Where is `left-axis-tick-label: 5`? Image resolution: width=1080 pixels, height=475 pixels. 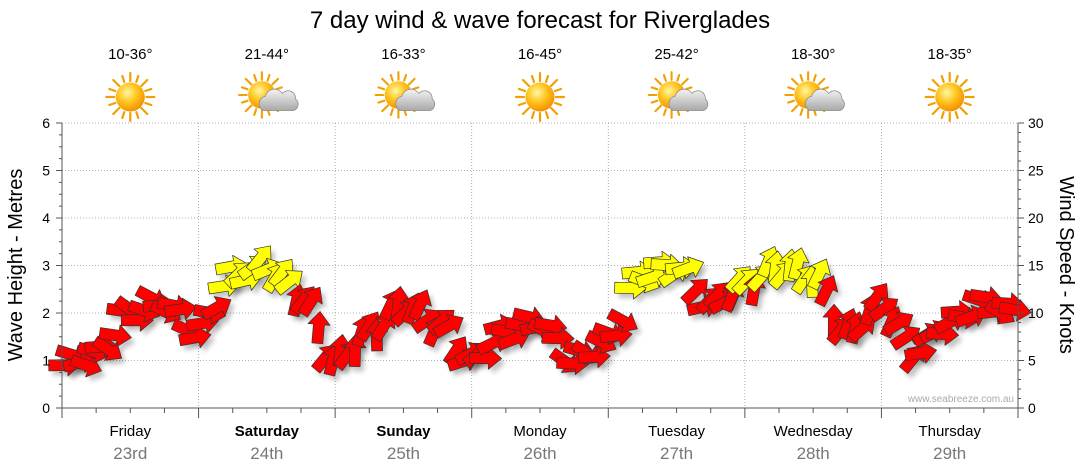 left-axis-tick-label: 5 is located at coordinates (46, 171).